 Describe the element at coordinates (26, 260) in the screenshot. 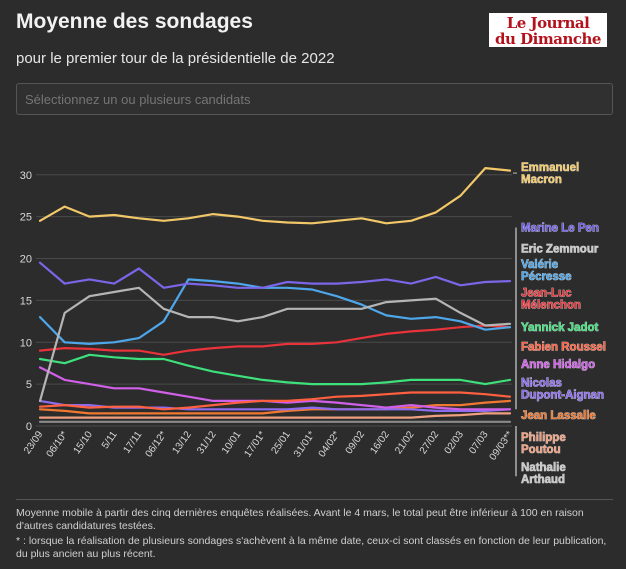

I see `y-tick-label: 20` at that location.